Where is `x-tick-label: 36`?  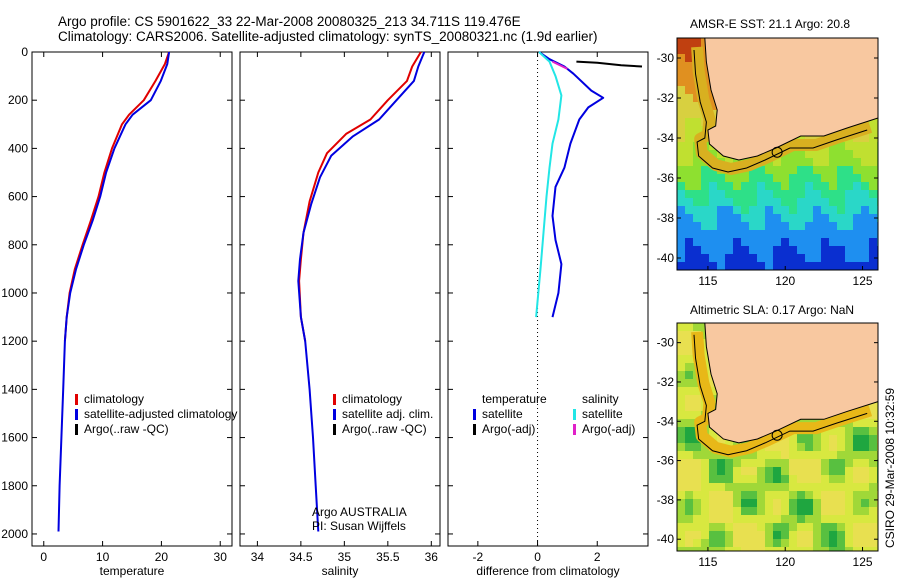
x-tick-label: 36 is located at coordinates (432, 557).